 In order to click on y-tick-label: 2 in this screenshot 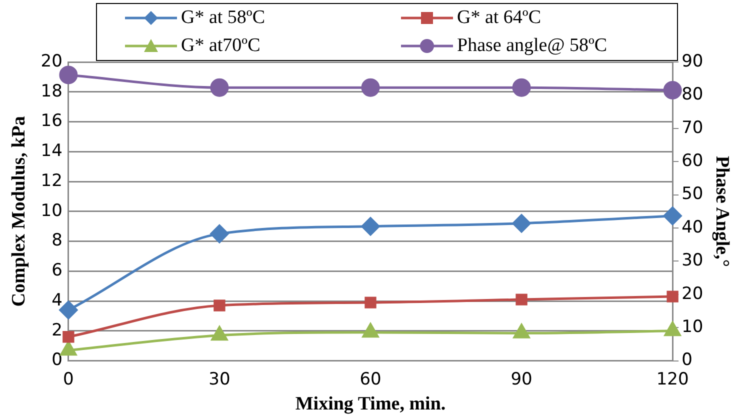, I will do `click(57, 330)`.